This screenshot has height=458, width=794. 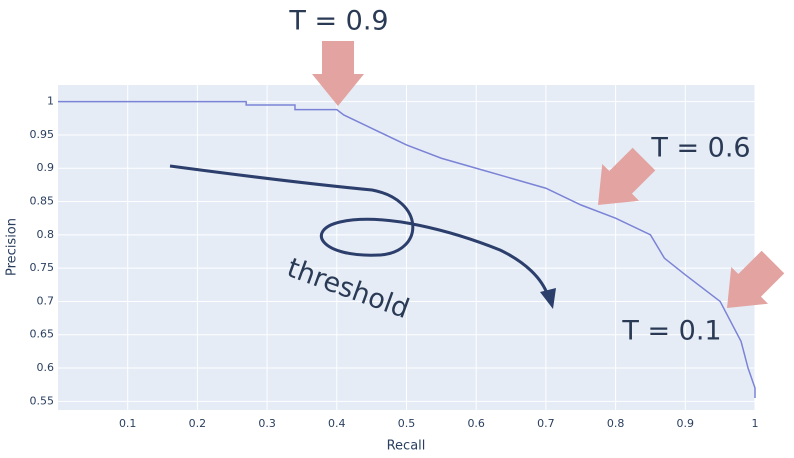 I want to click on annotation: T = 0.1, so click(x=671, y=331).